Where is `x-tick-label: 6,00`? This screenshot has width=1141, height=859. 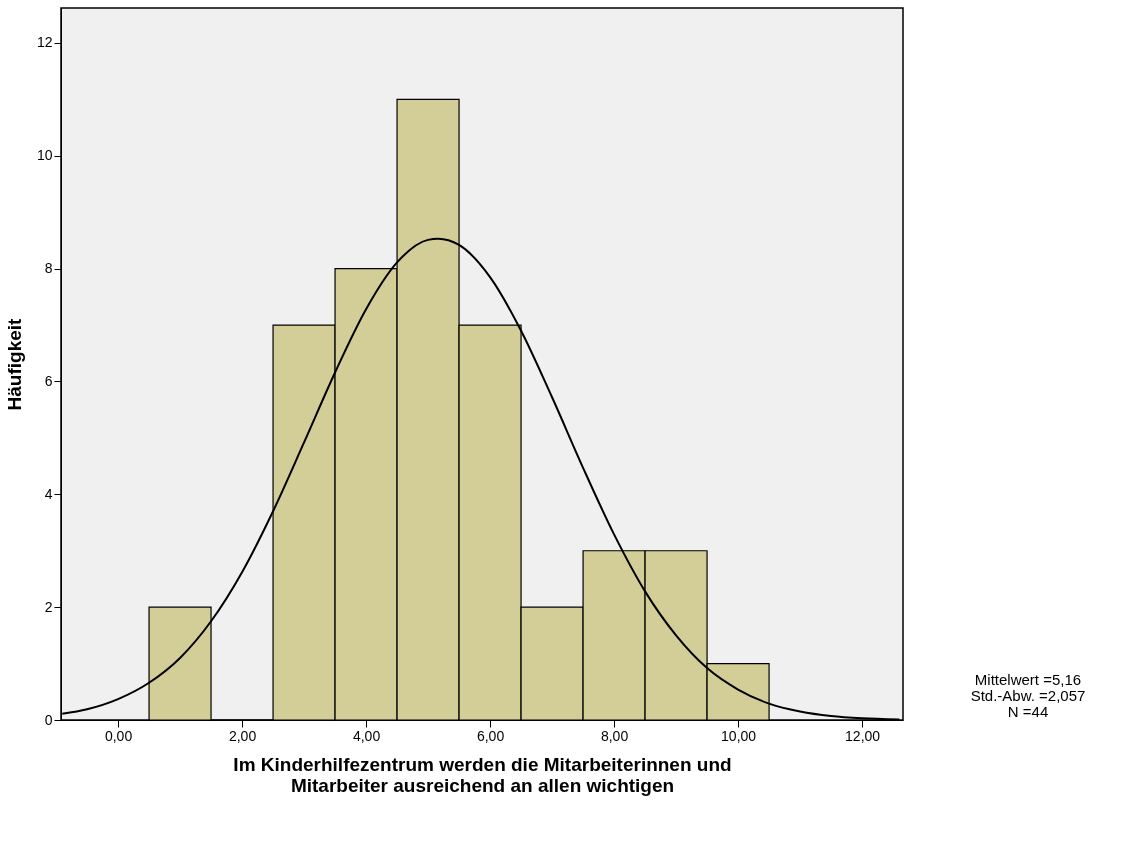 x-tick-label: 6,00 is located at coordinates (490, 735).